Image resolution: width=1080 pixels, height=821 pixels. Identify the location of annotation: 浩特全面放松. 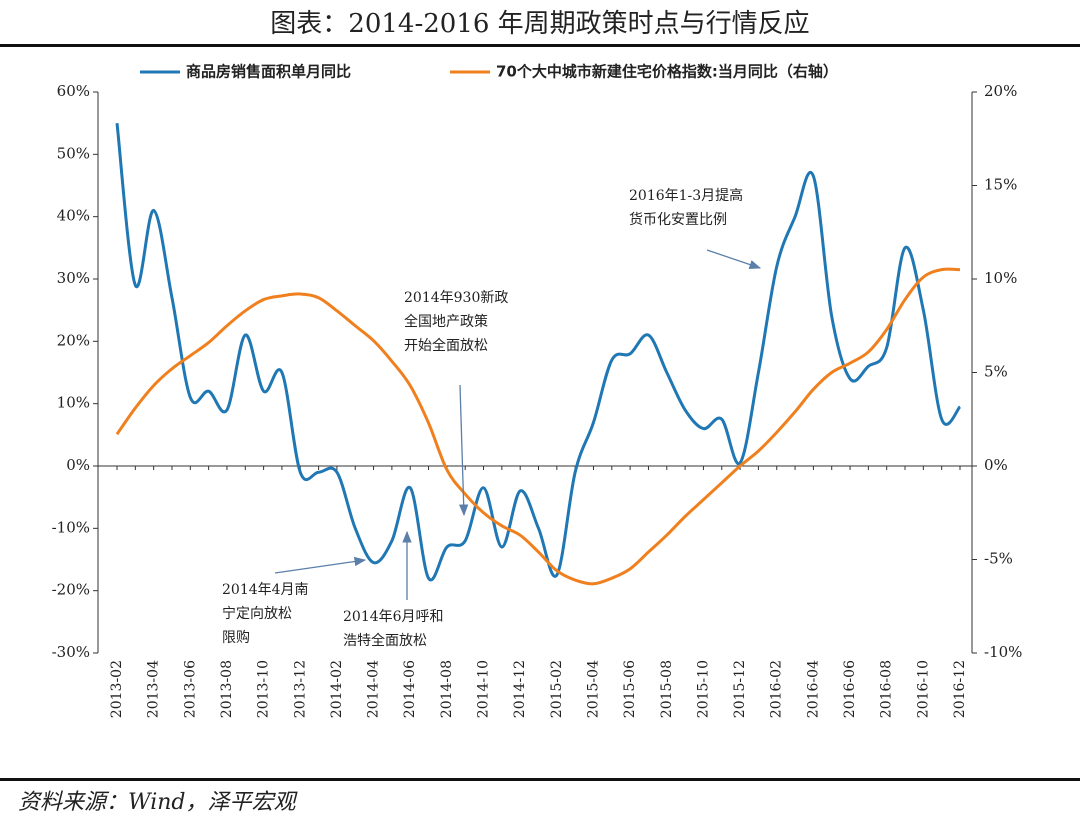
(385, 640).